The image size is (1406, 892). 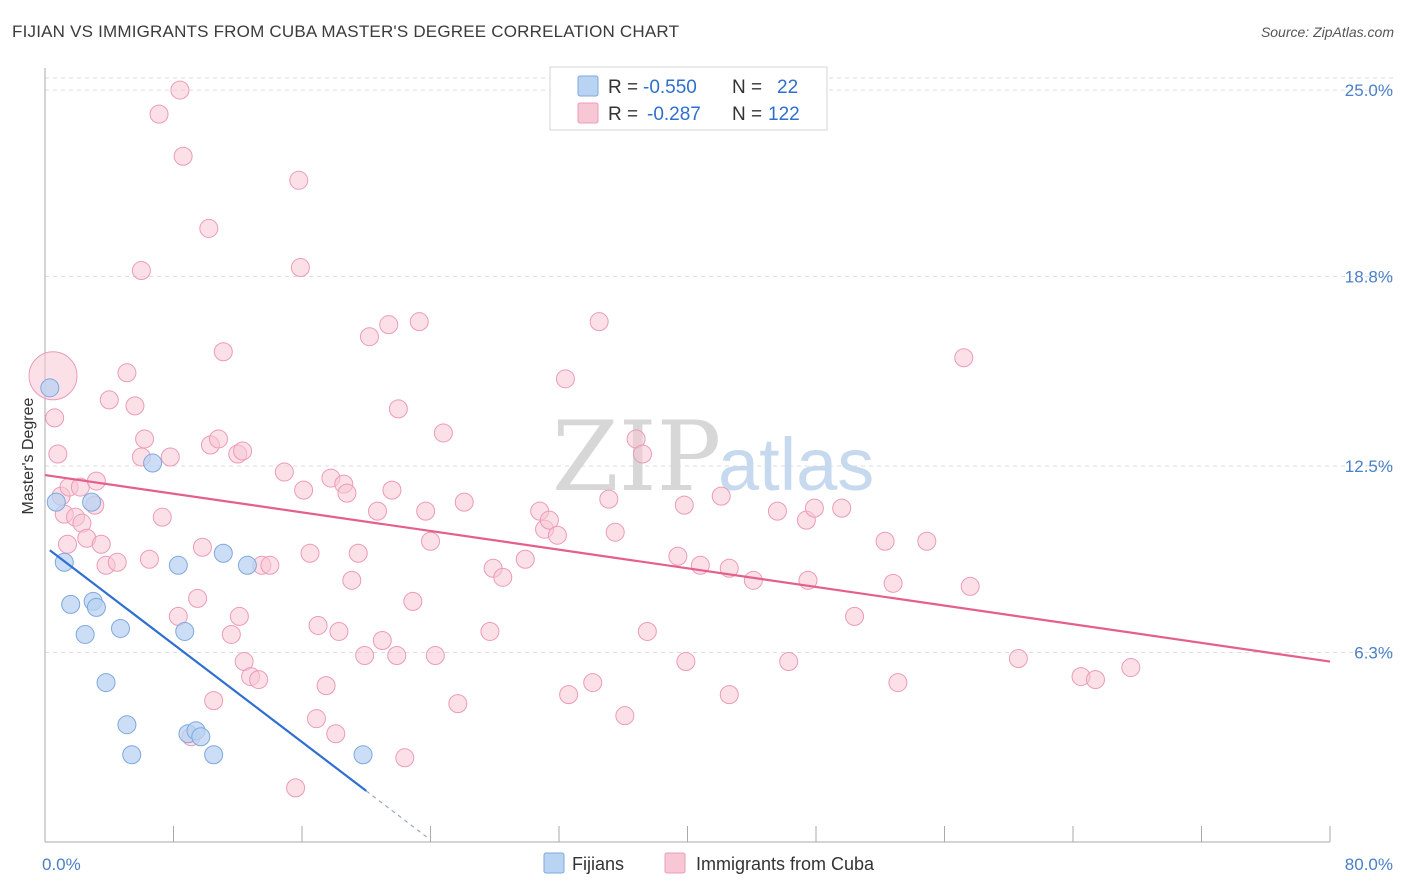 I want to click on legend-r-label-1: R =, so click(x=623, y=87).